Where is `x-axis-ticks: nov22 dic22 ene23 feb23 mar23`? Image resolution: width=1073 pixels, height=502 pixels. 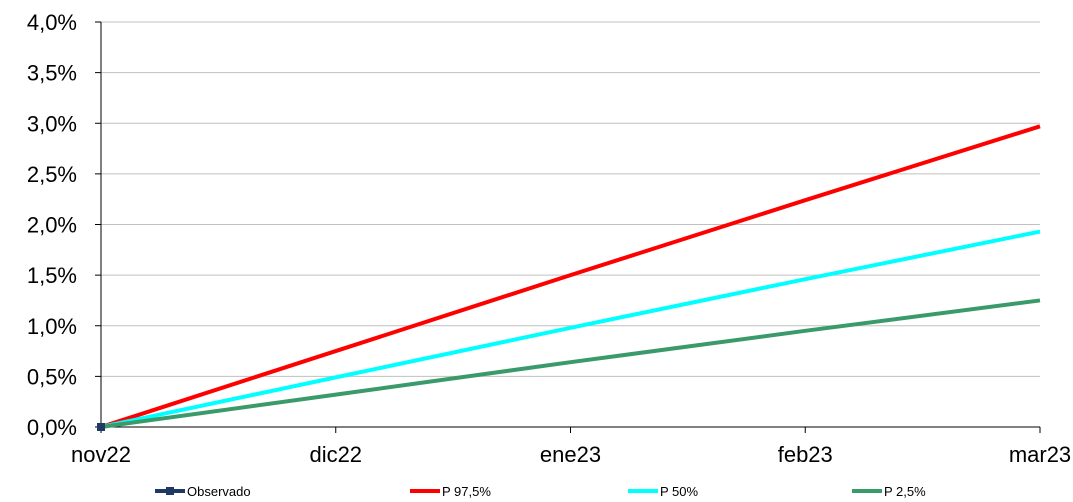
x-axis-ticks: nov22 dic22 ene23 feb23 mar23 is located at coordinates (571, 447).